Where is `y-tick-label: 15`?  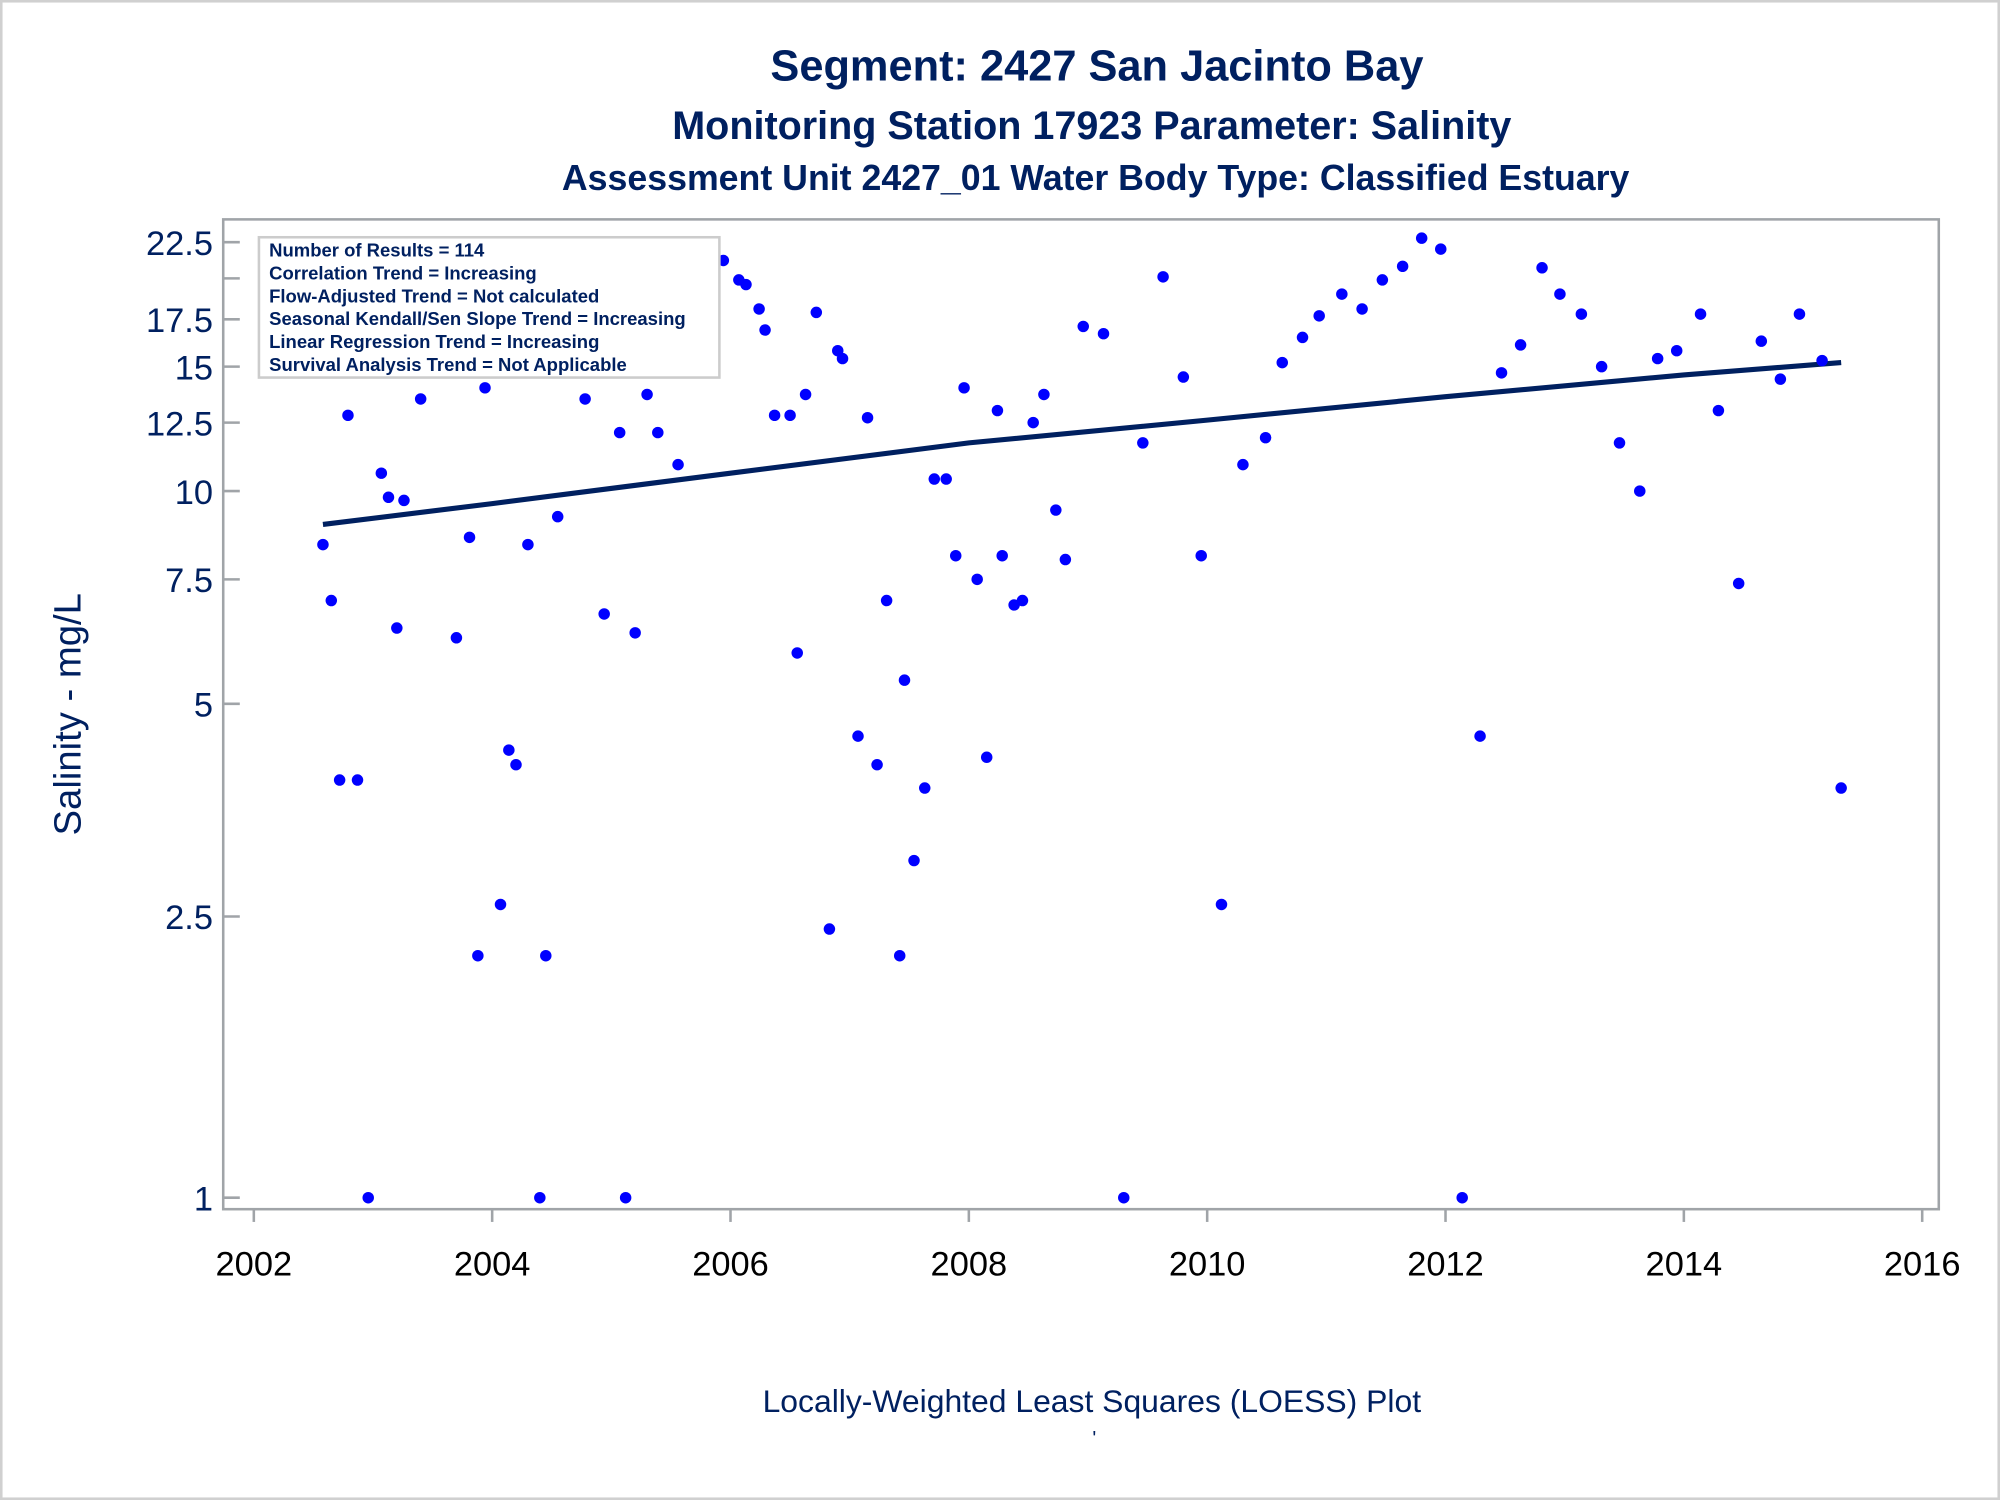
y-tick-label: 15 is located at coordinates (194, 368).